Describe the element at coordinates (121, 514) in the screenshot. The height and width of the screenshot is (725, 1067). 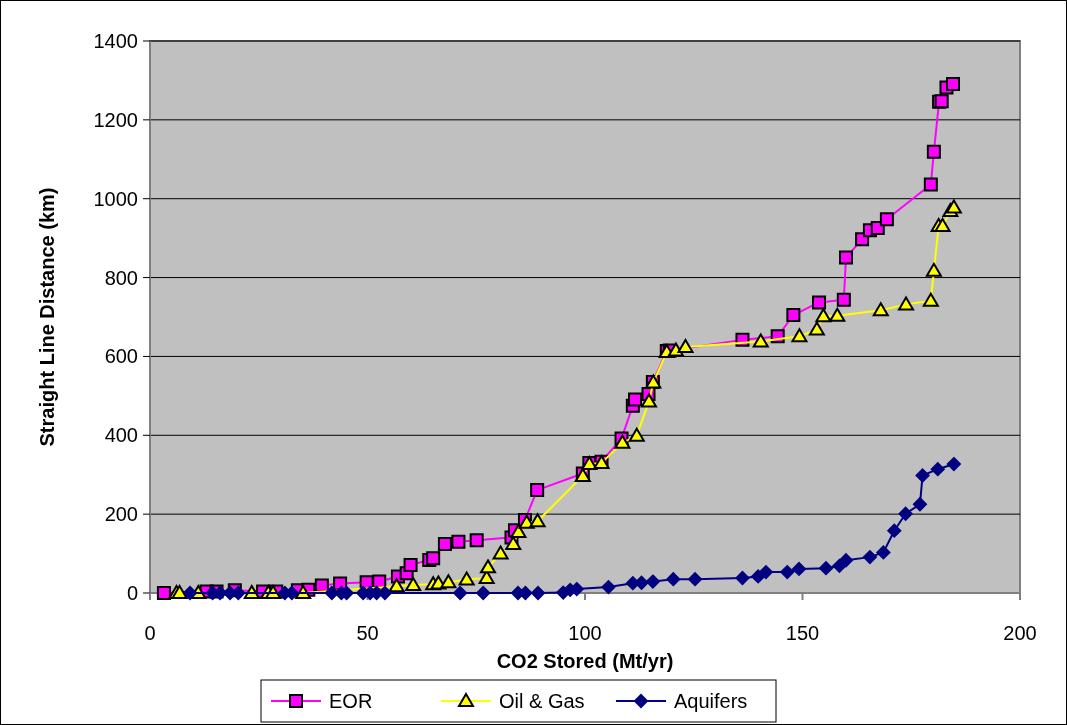
I see `y-tick-label: 200` at that location.